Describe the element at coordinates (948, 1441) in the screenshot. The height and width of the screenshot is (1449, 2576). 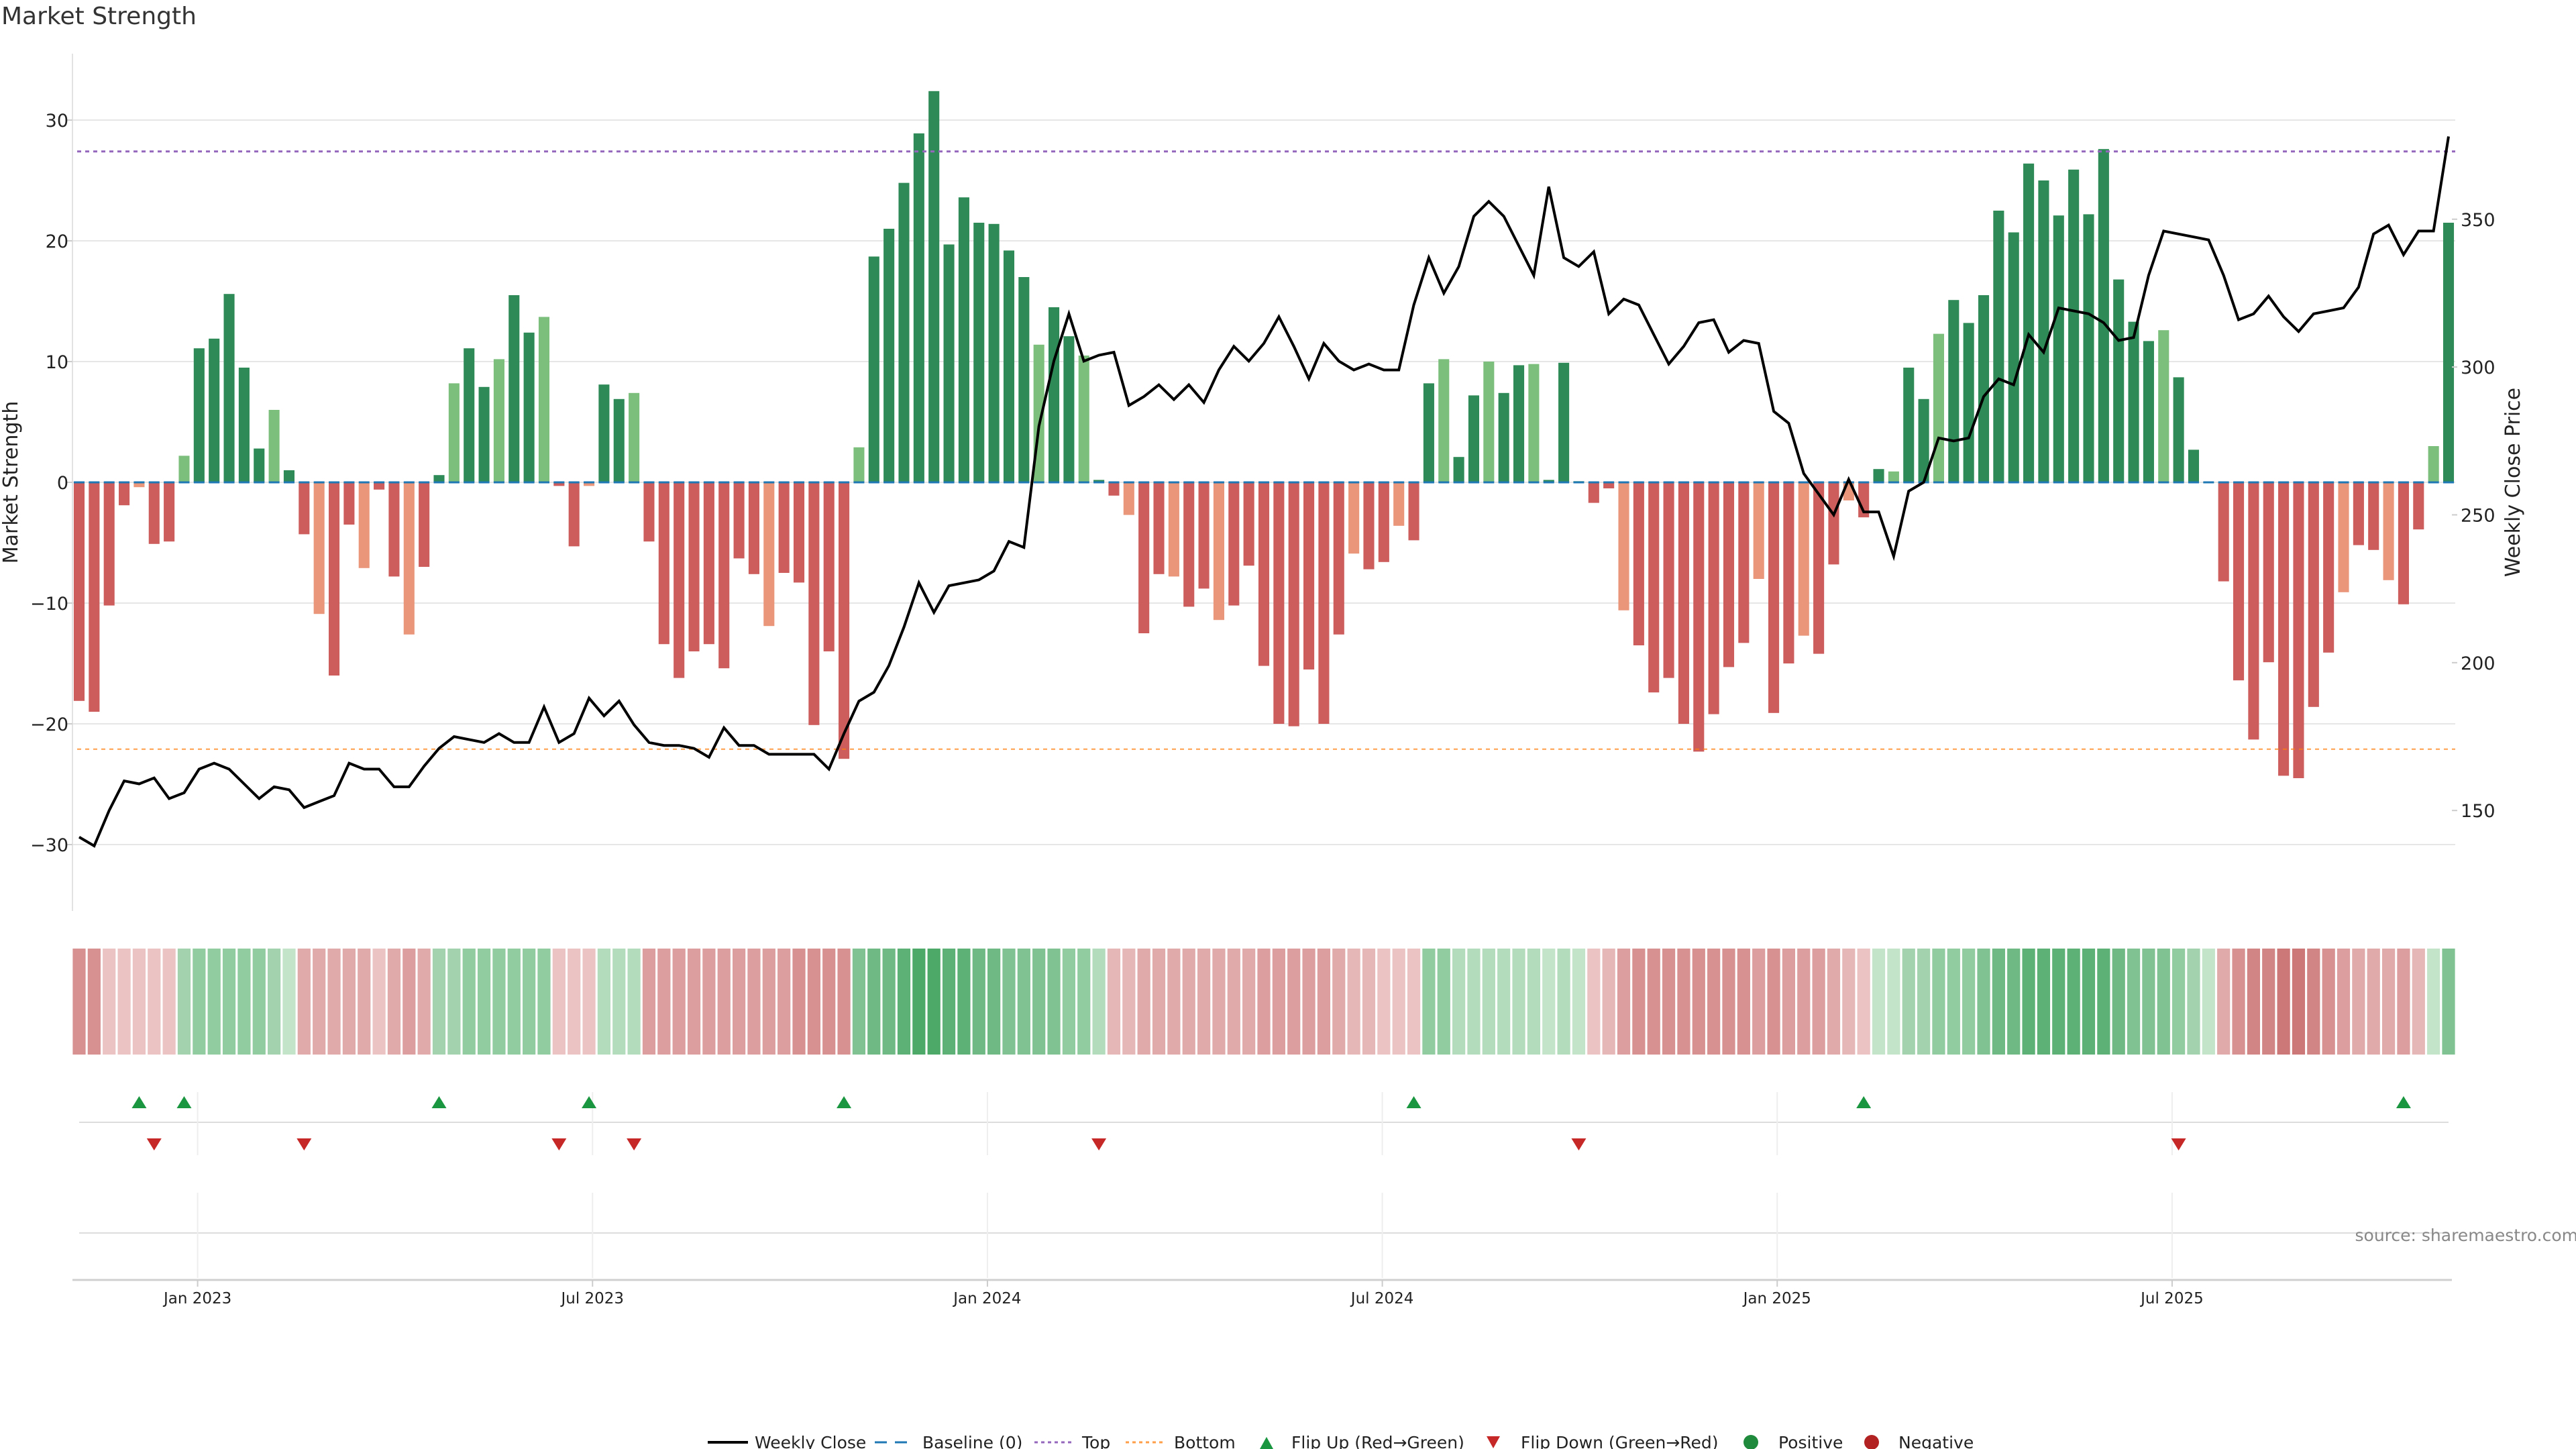
I see `legend-item-baseline: Baseline (0)` at that location.